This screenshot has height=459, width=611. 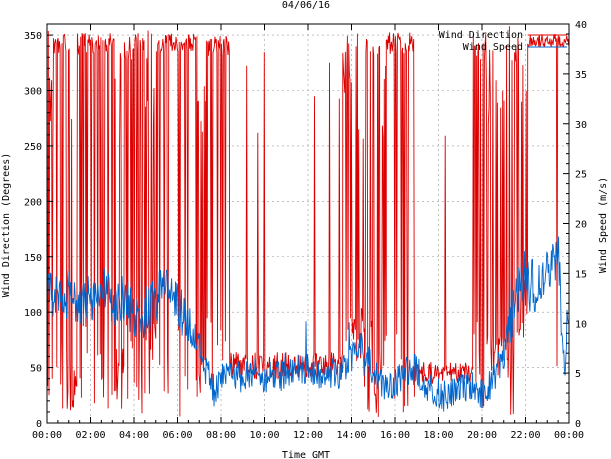 I want to click on y-right-tick-label: 30, so click(x=581, y=125).